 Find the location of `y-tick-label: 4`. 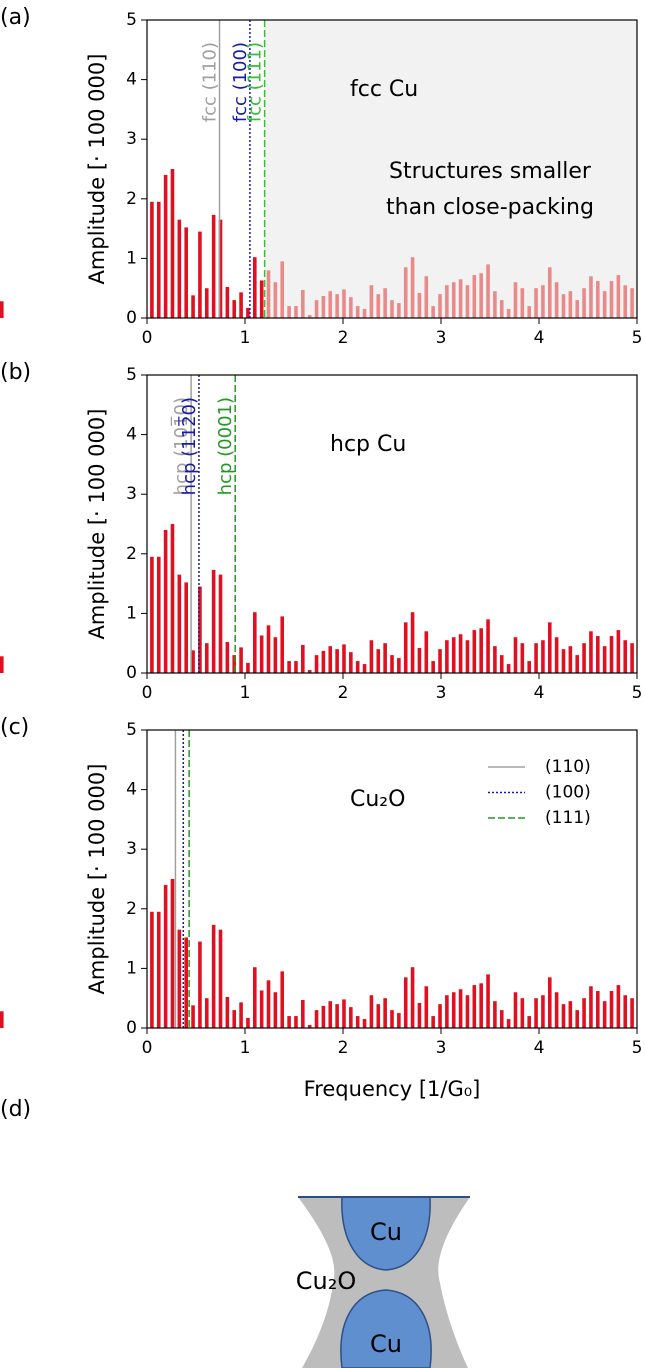

y-tick-label: 4 is located at coordinates (131, 790).